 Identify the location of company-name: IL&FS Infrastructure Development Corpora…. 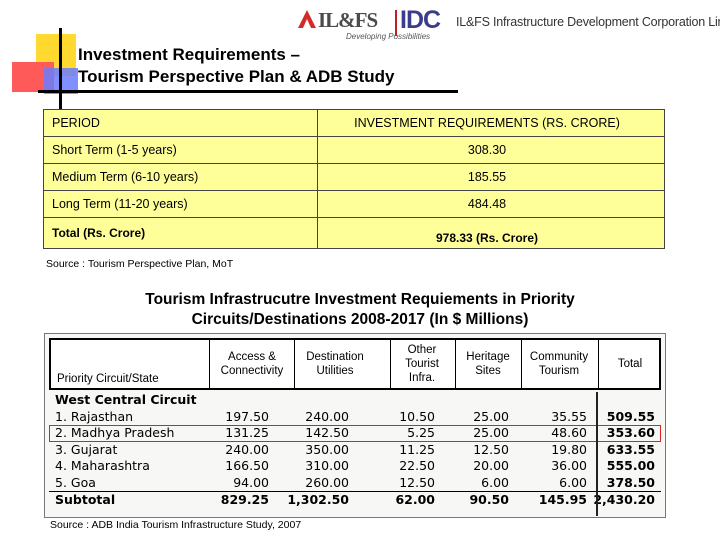
(588, 22).